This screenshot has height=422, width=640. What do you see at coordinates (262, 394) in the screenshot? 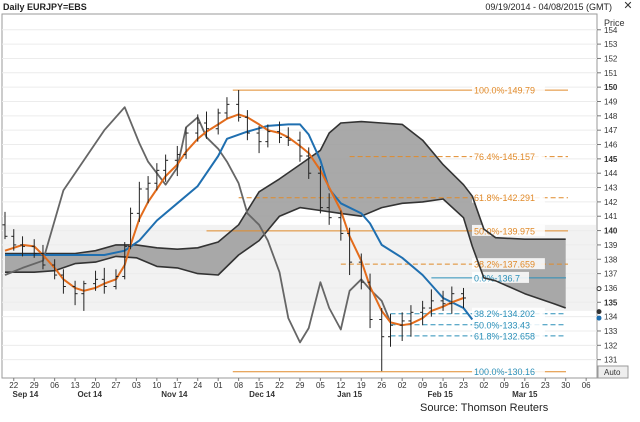
I see `x-month-label: Dec 14` at bounding box center [262, 394].